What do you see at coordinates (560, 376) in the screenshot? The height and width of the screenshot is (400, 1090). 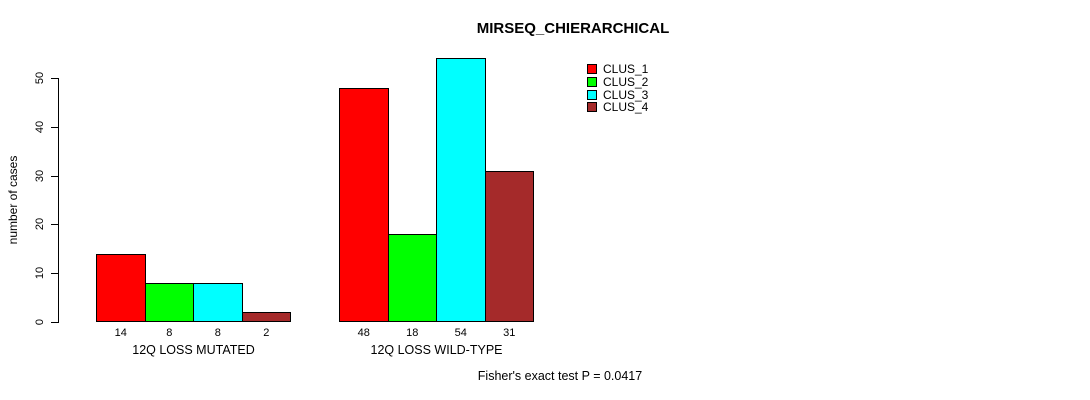 I see `annotation-text: Fisher's exact test P = 0.0417` at bounding box center [560, 376].